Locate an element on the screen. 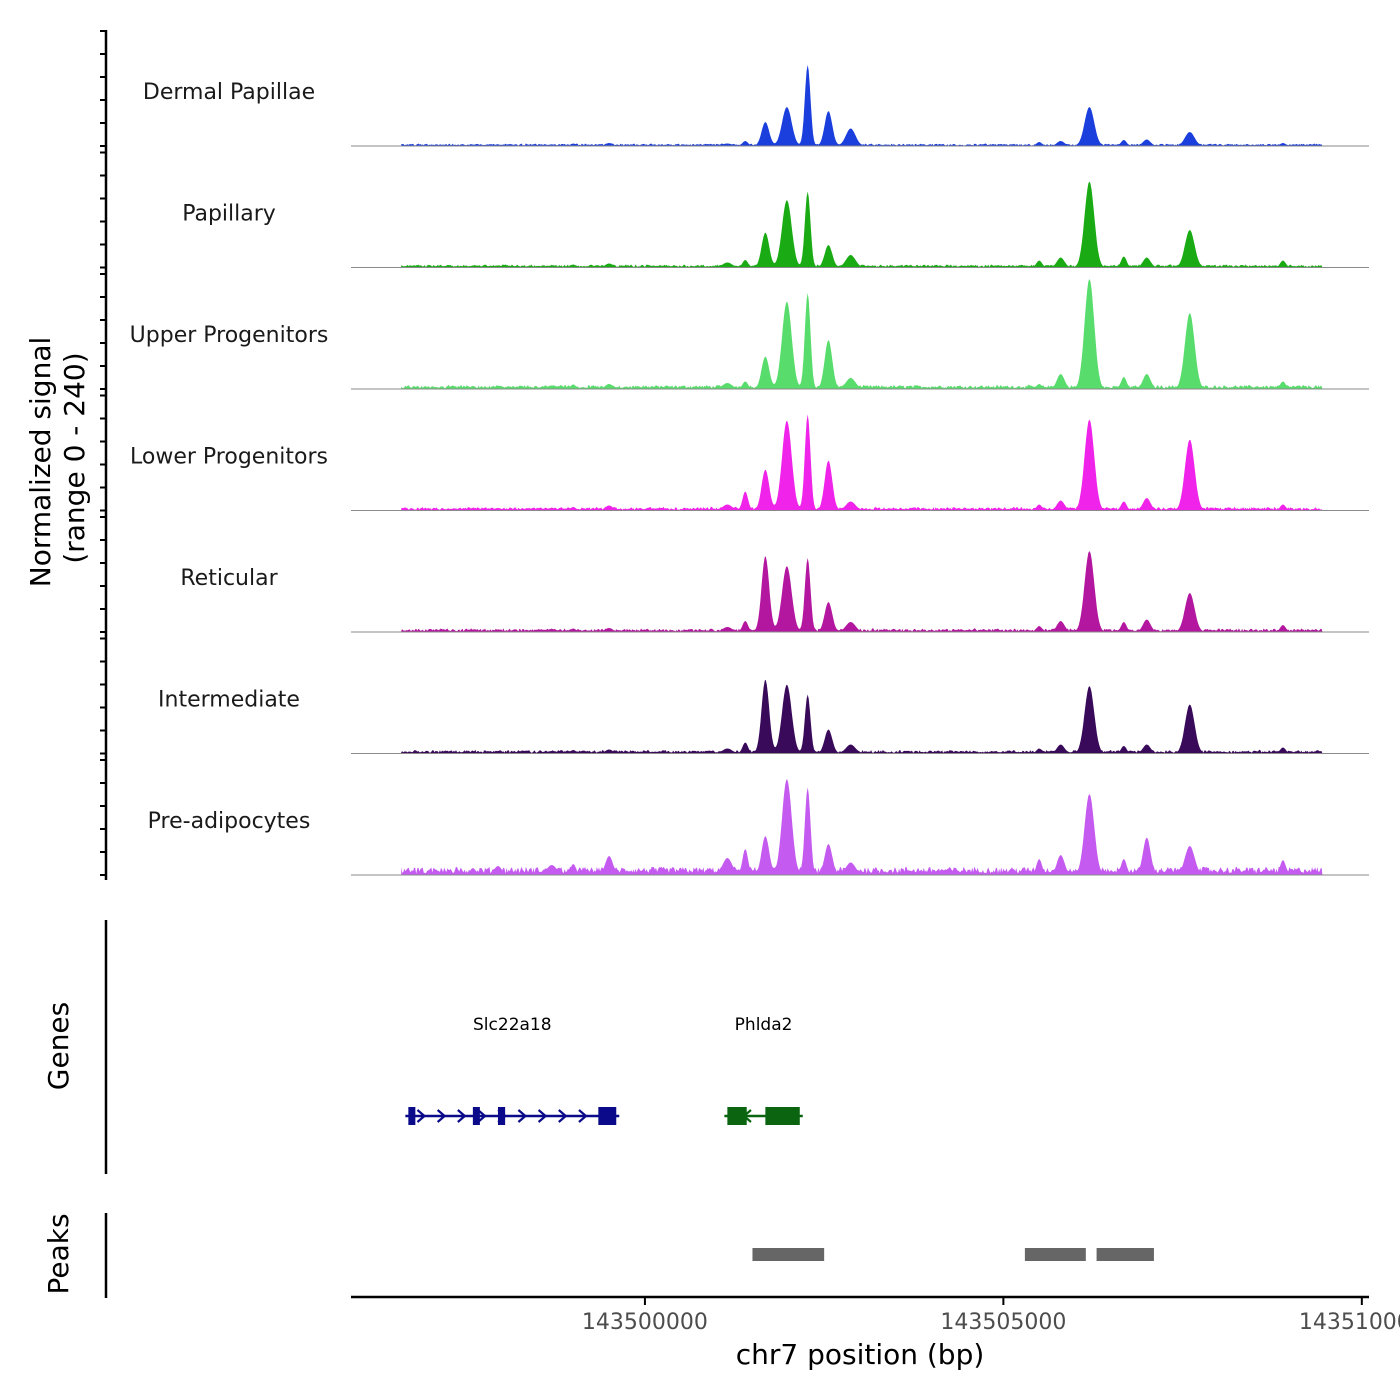 This screenshot has height=1400, width=1400. track-reticular: Reticular is located at coordinates (774, 592).